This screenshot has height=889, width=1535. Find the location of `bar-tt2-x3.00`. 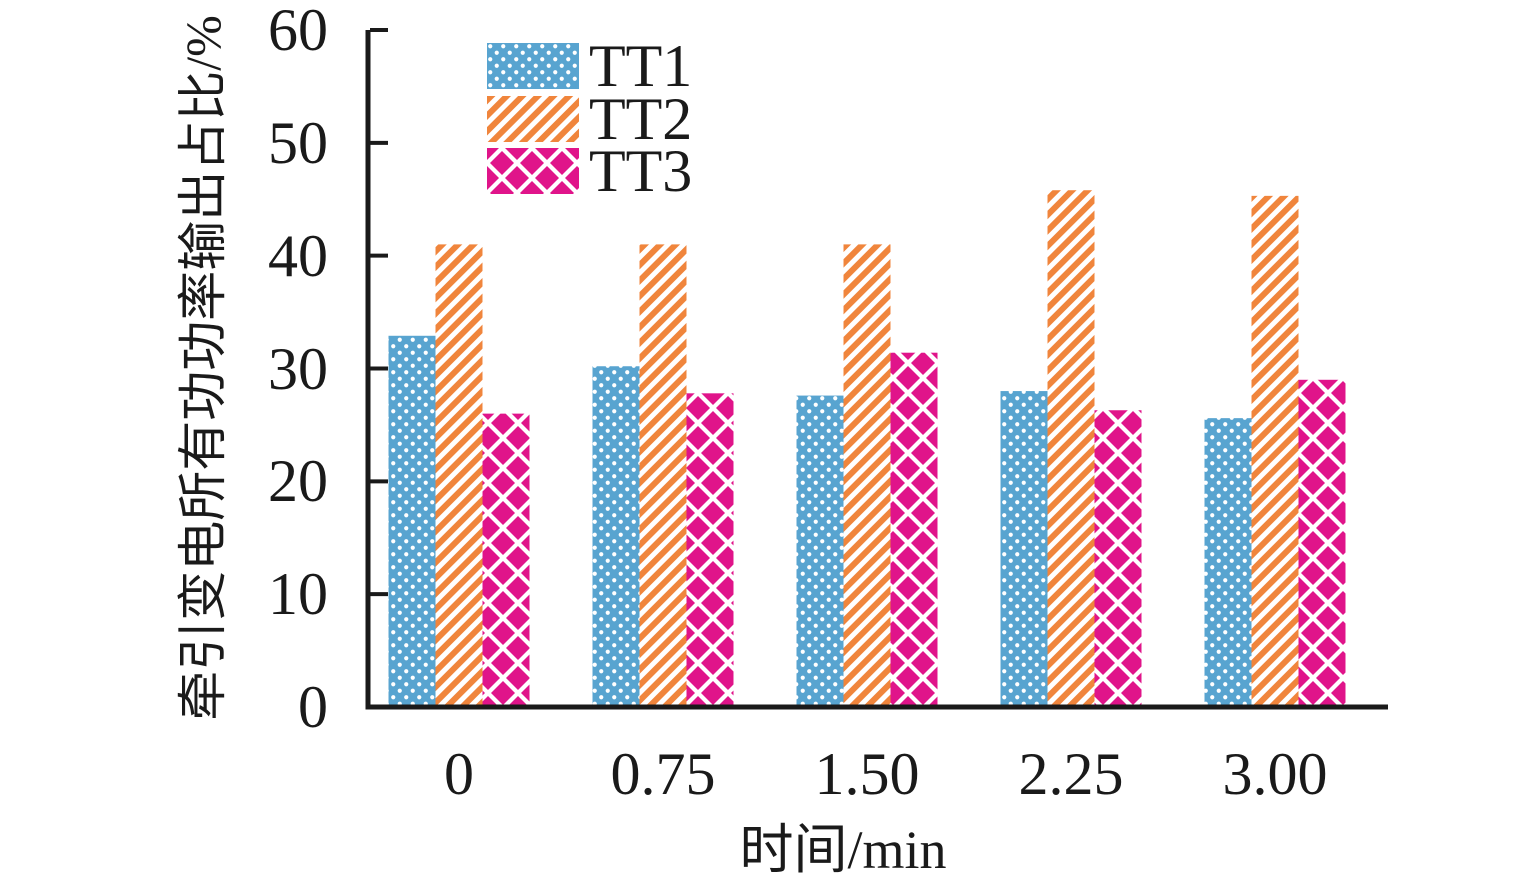

bar-tt2-x3.00 is located at coordinates (1275, 451).